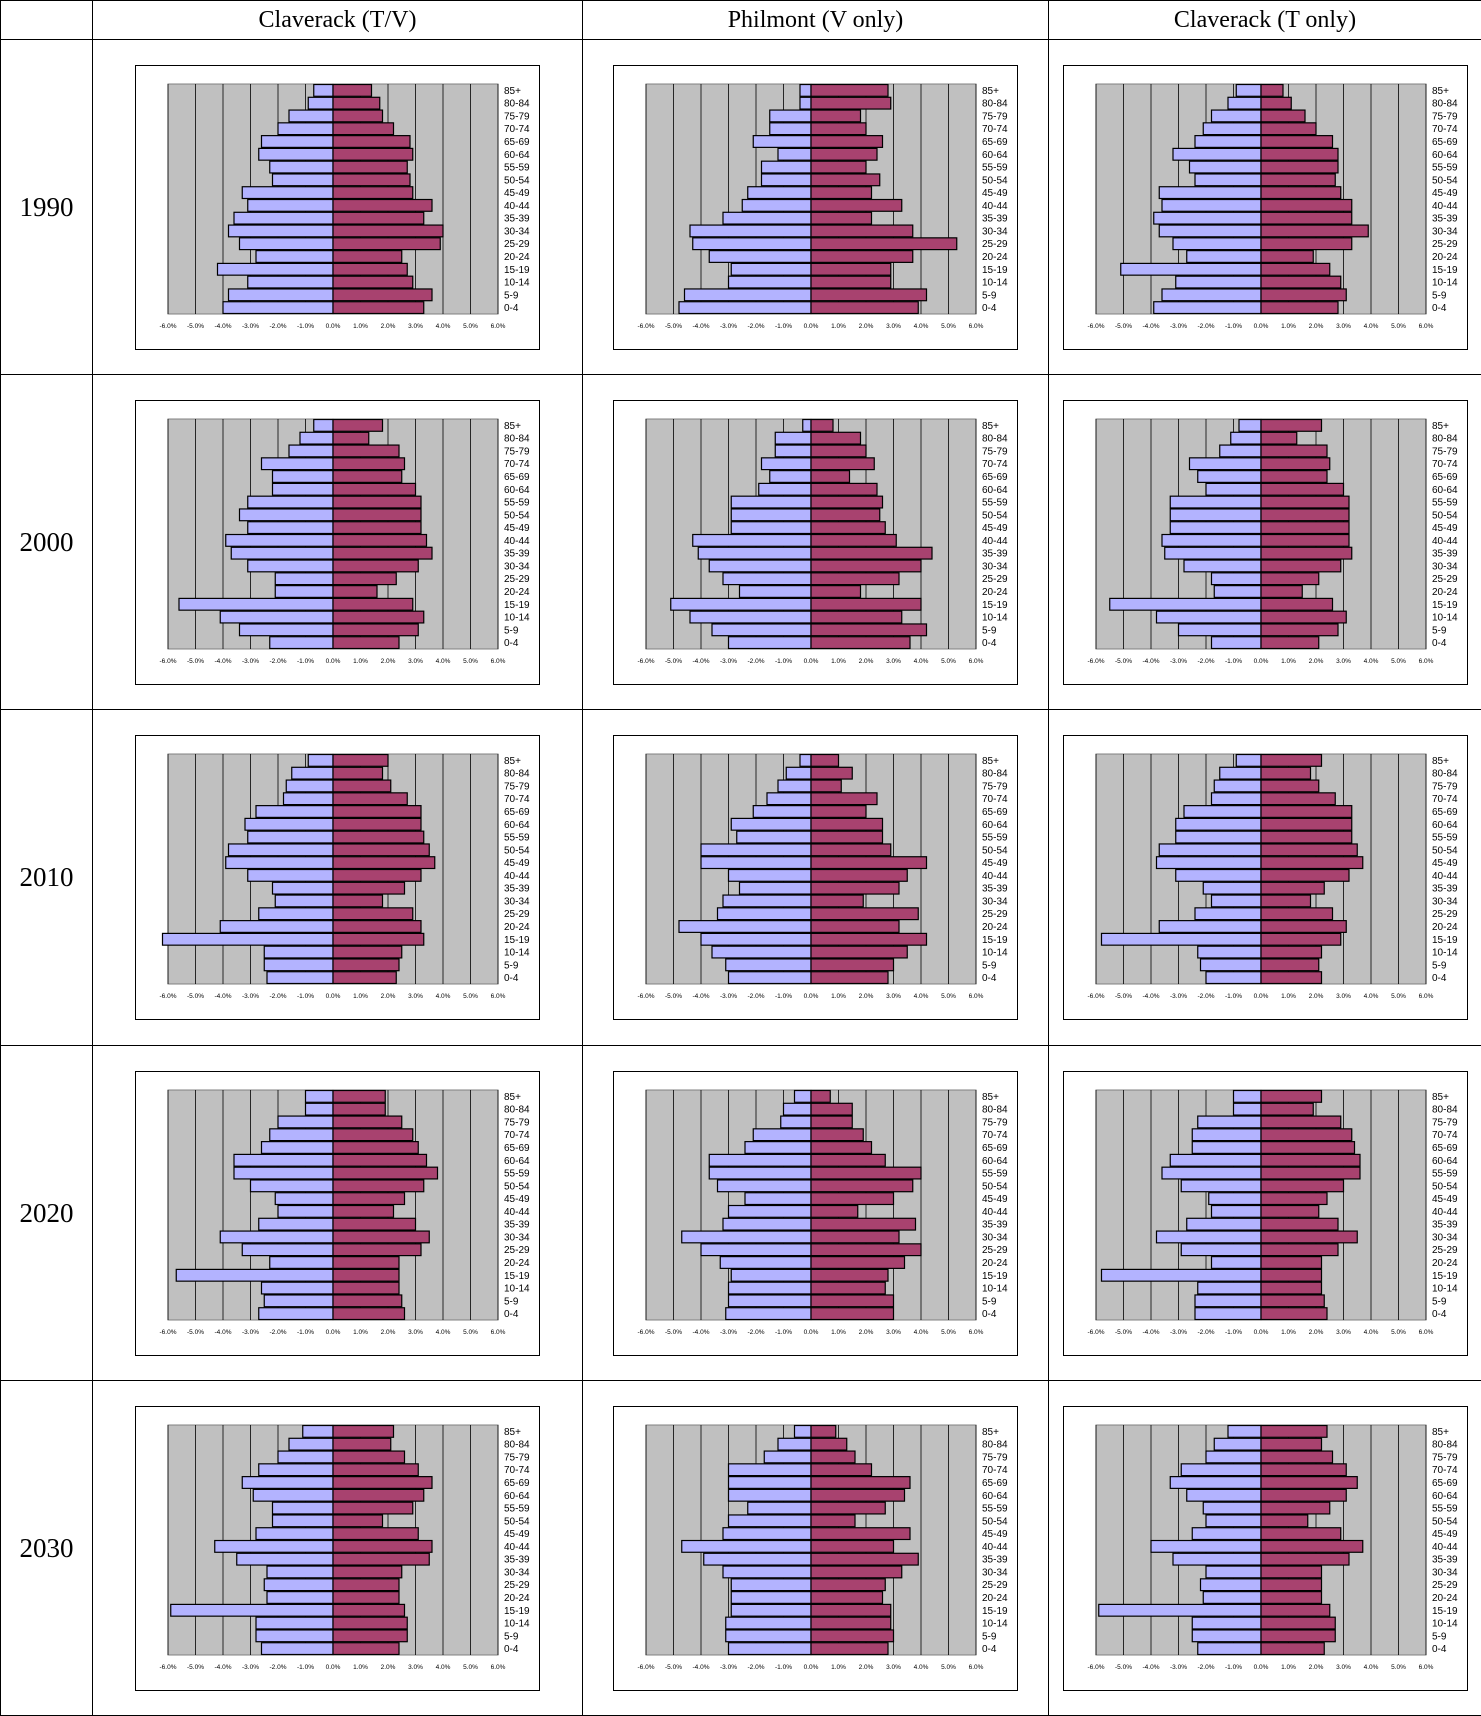  What do you see at coordinates (995, 168) in the screenshot?
I see `age-label: 55-59` at bounding box center [995, 168].